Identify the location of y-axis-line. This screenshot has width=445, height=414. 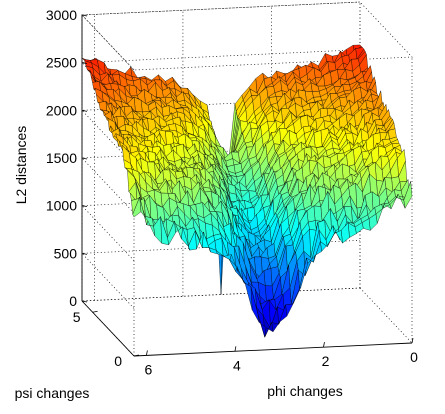
(108, 328).